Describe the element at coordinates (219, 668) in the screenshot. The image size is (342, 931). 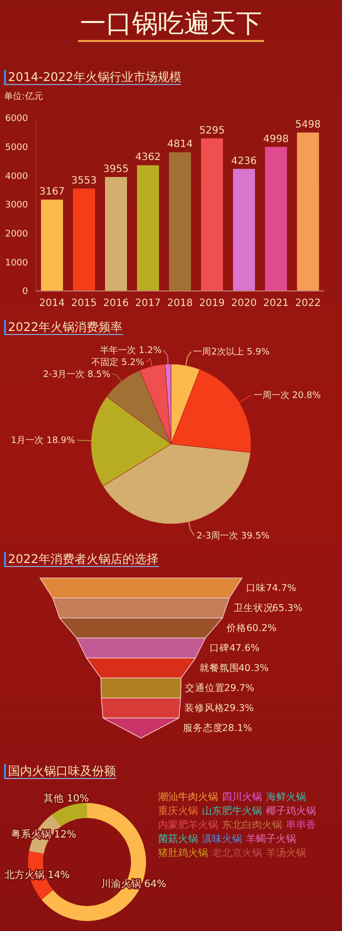
I see `category-label: 就餐氛围` at that location.